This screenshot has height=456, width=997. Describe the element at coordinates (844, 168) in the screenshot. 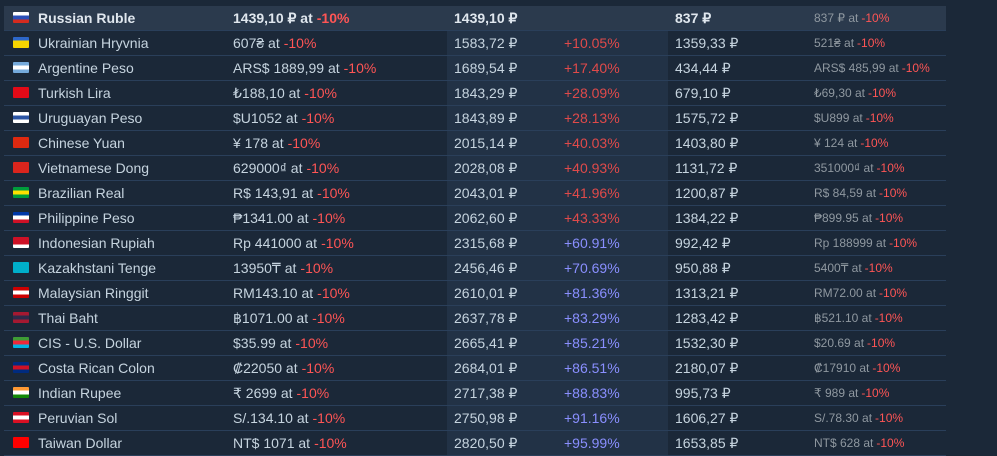

I see `sale-price-value: 351000₫ at` at that location.